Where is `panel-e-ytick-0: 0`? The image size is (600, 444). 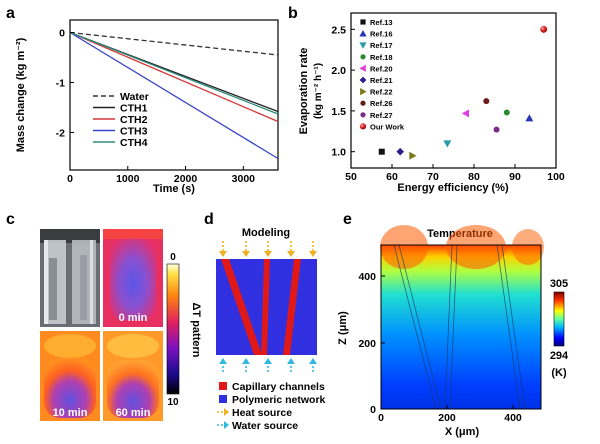
panel-e-ytick-0: 0 is located at coordinates (373, 410).